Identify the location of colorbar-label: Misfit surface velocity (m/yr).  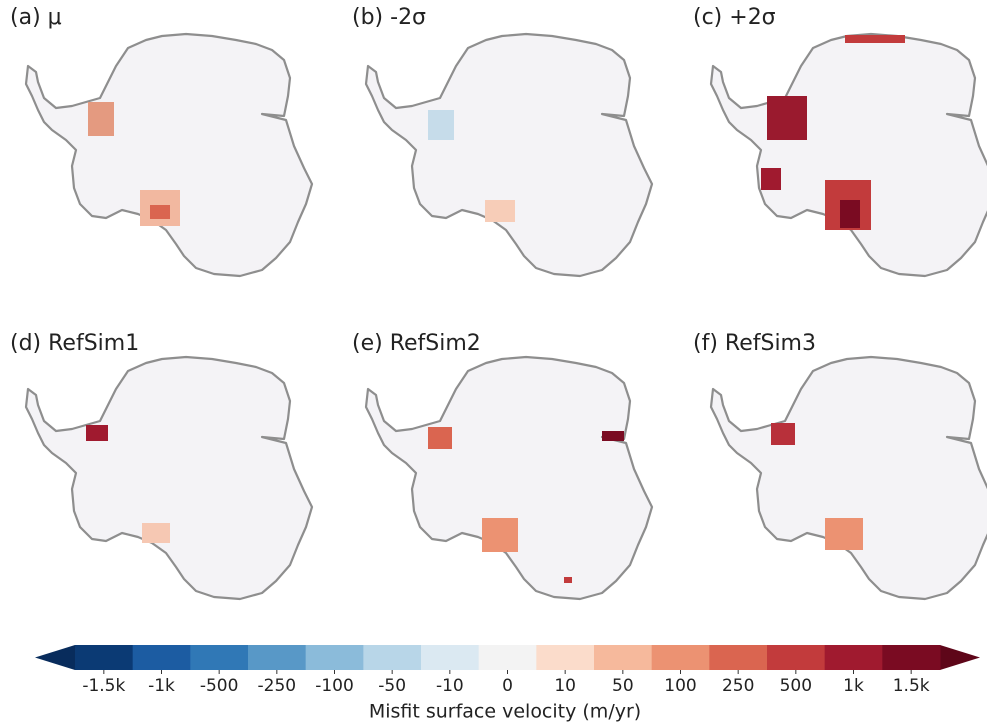
(505, 712).